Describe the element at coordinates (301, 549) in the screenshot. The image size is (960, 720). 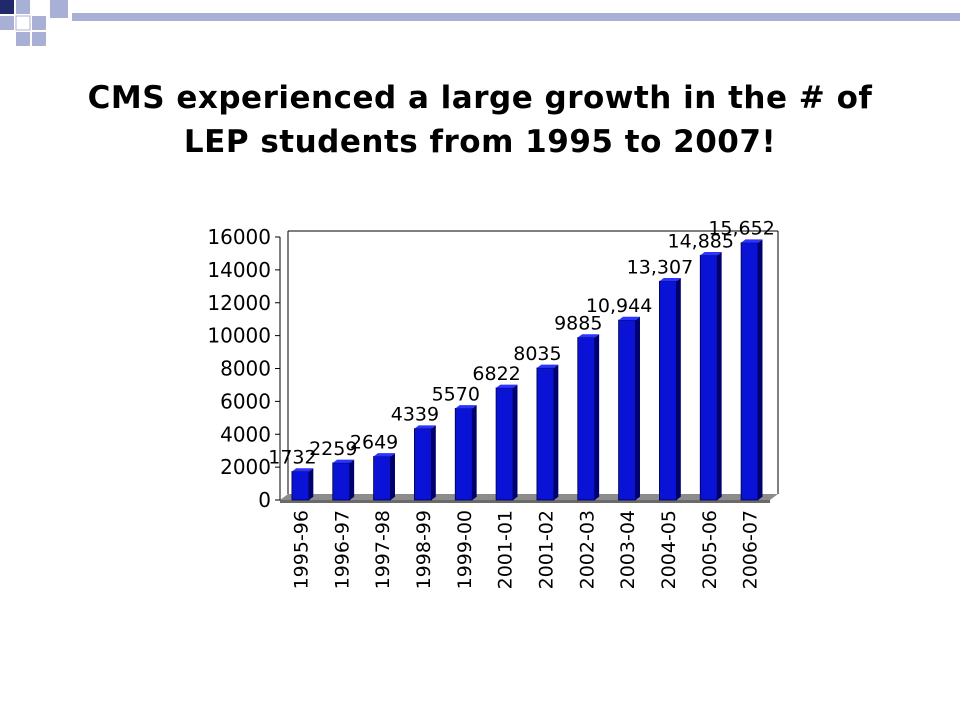
I see `x-tick-label: 1995-96` at that location.